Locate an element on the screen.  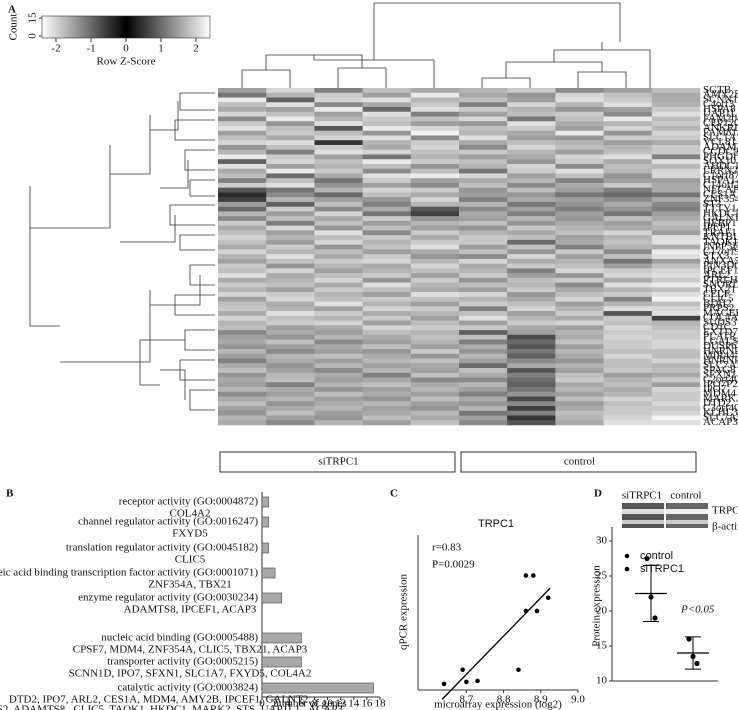
gene-label: FAM204A is located at coordinates (720, 118).